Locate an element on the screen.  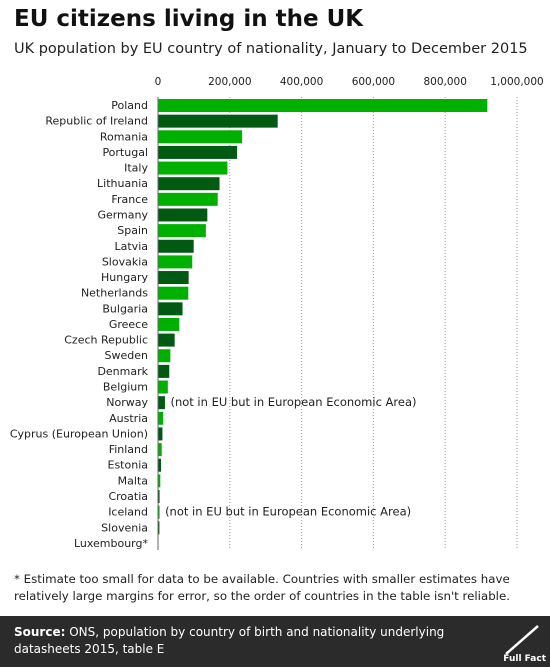
category-label: Romania is located at coordinates (124, 136).